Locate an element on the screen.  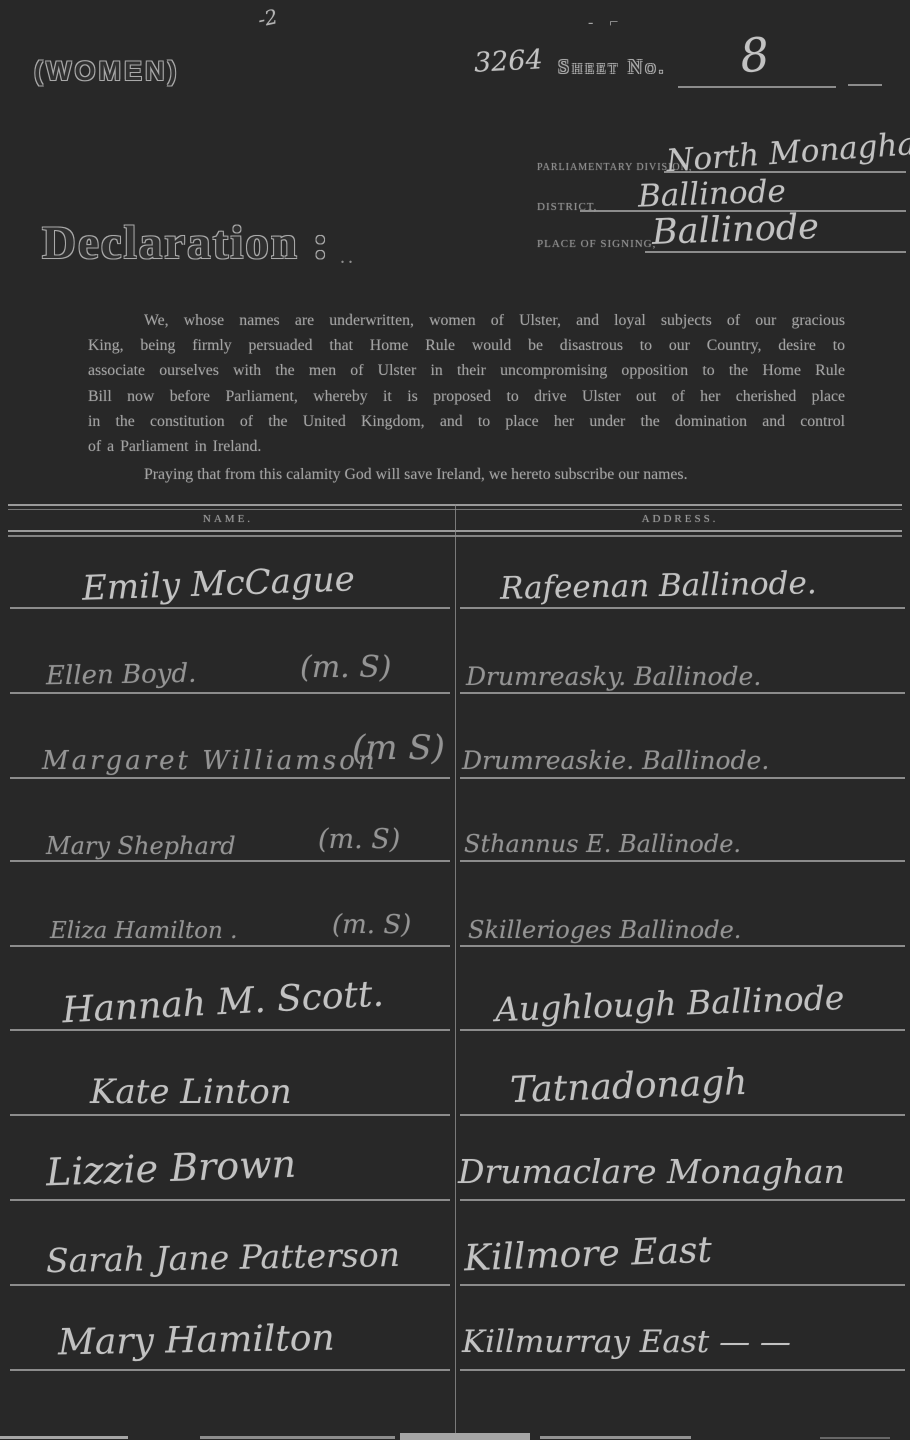
signature-name: Margaret Williamson is located at coordinates (210, 761).